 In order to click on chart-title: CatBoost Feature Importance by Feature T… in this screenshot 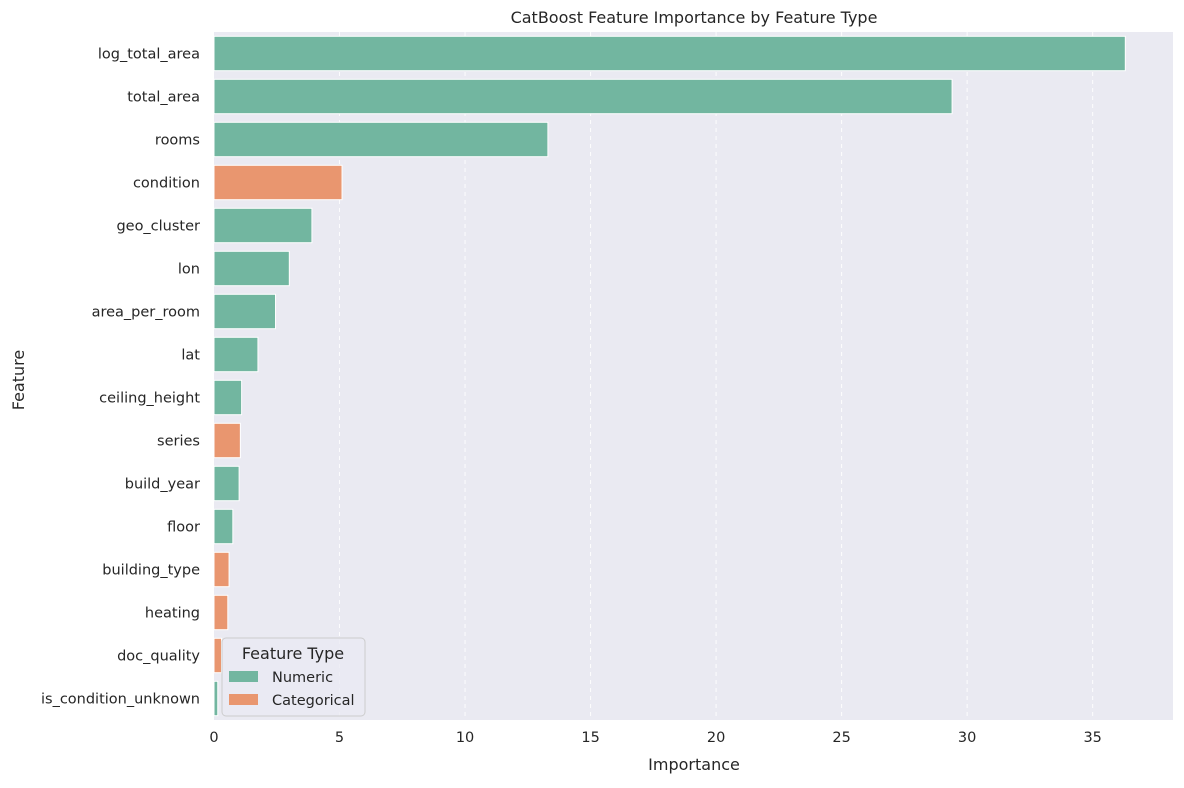, I will do `click(694, 17)`.